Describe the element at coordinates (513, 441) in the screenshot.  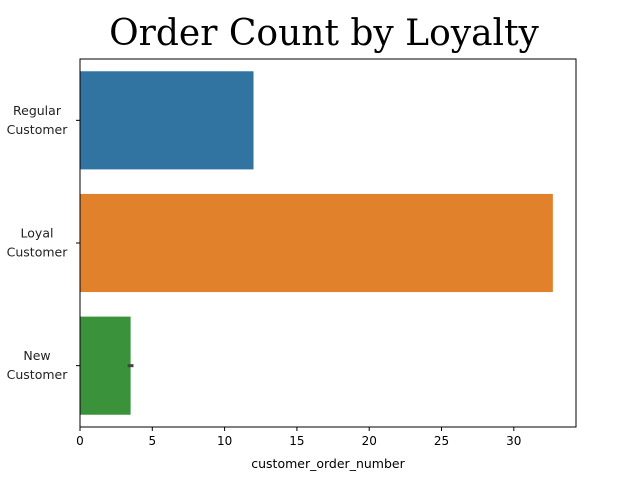
I see `x-tick-label: 30` at that location.